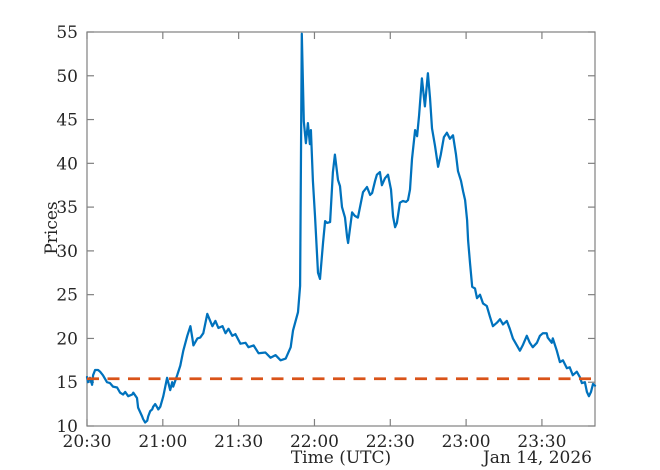 The image size is (660, 470). I want to click on y-axis-label: Prices, so click(52, 228).